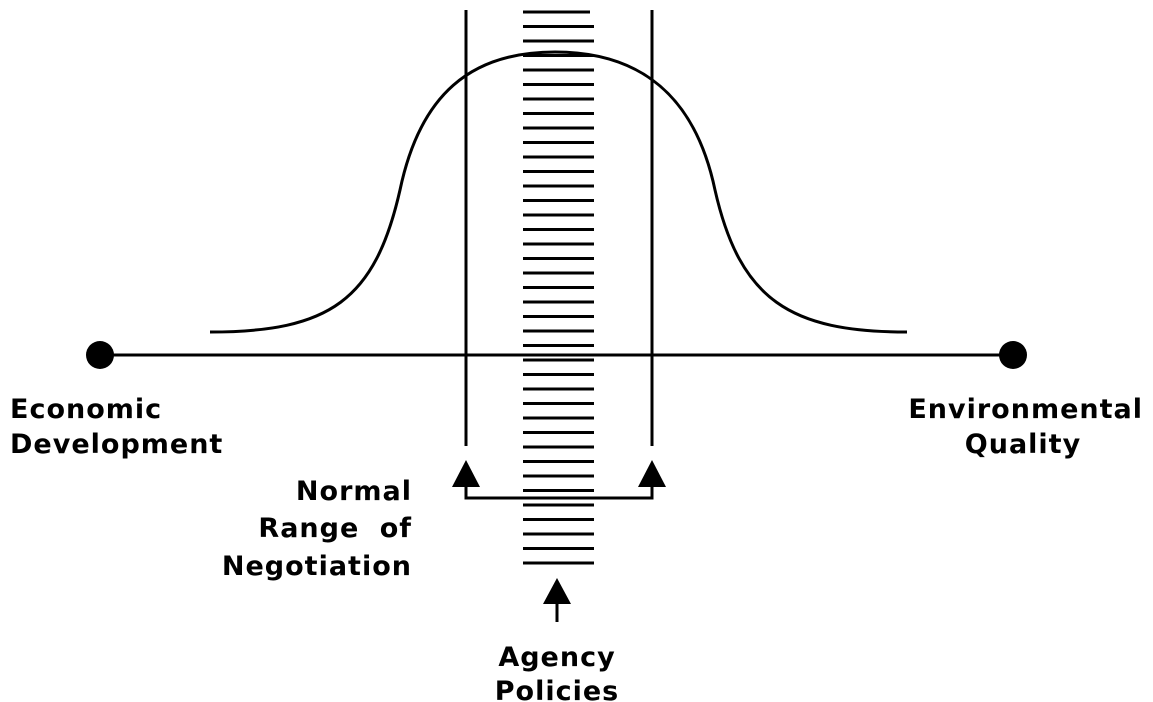 The width and height of the screenshot is (1153, 702). Describe the element at coordinates (335, 528) in the screenshot. I see `label: Range of` at that location.